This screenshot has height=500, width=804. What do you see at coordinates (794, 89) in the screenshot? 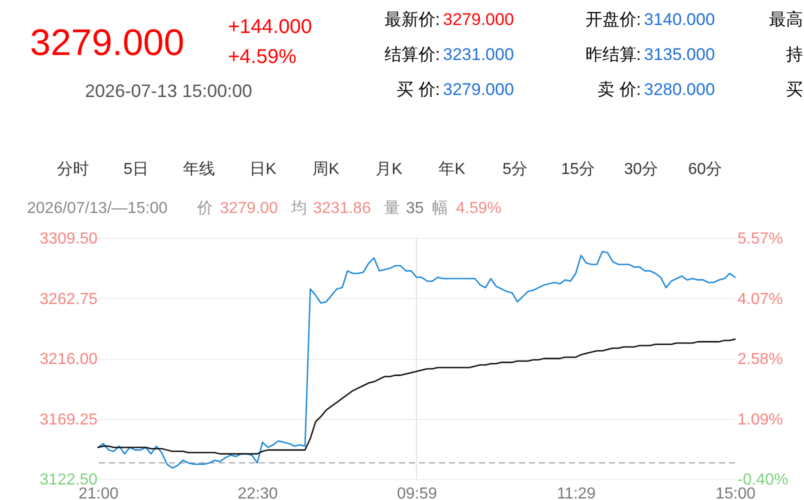
I see `text: 买` at bounding box center [794, 89].